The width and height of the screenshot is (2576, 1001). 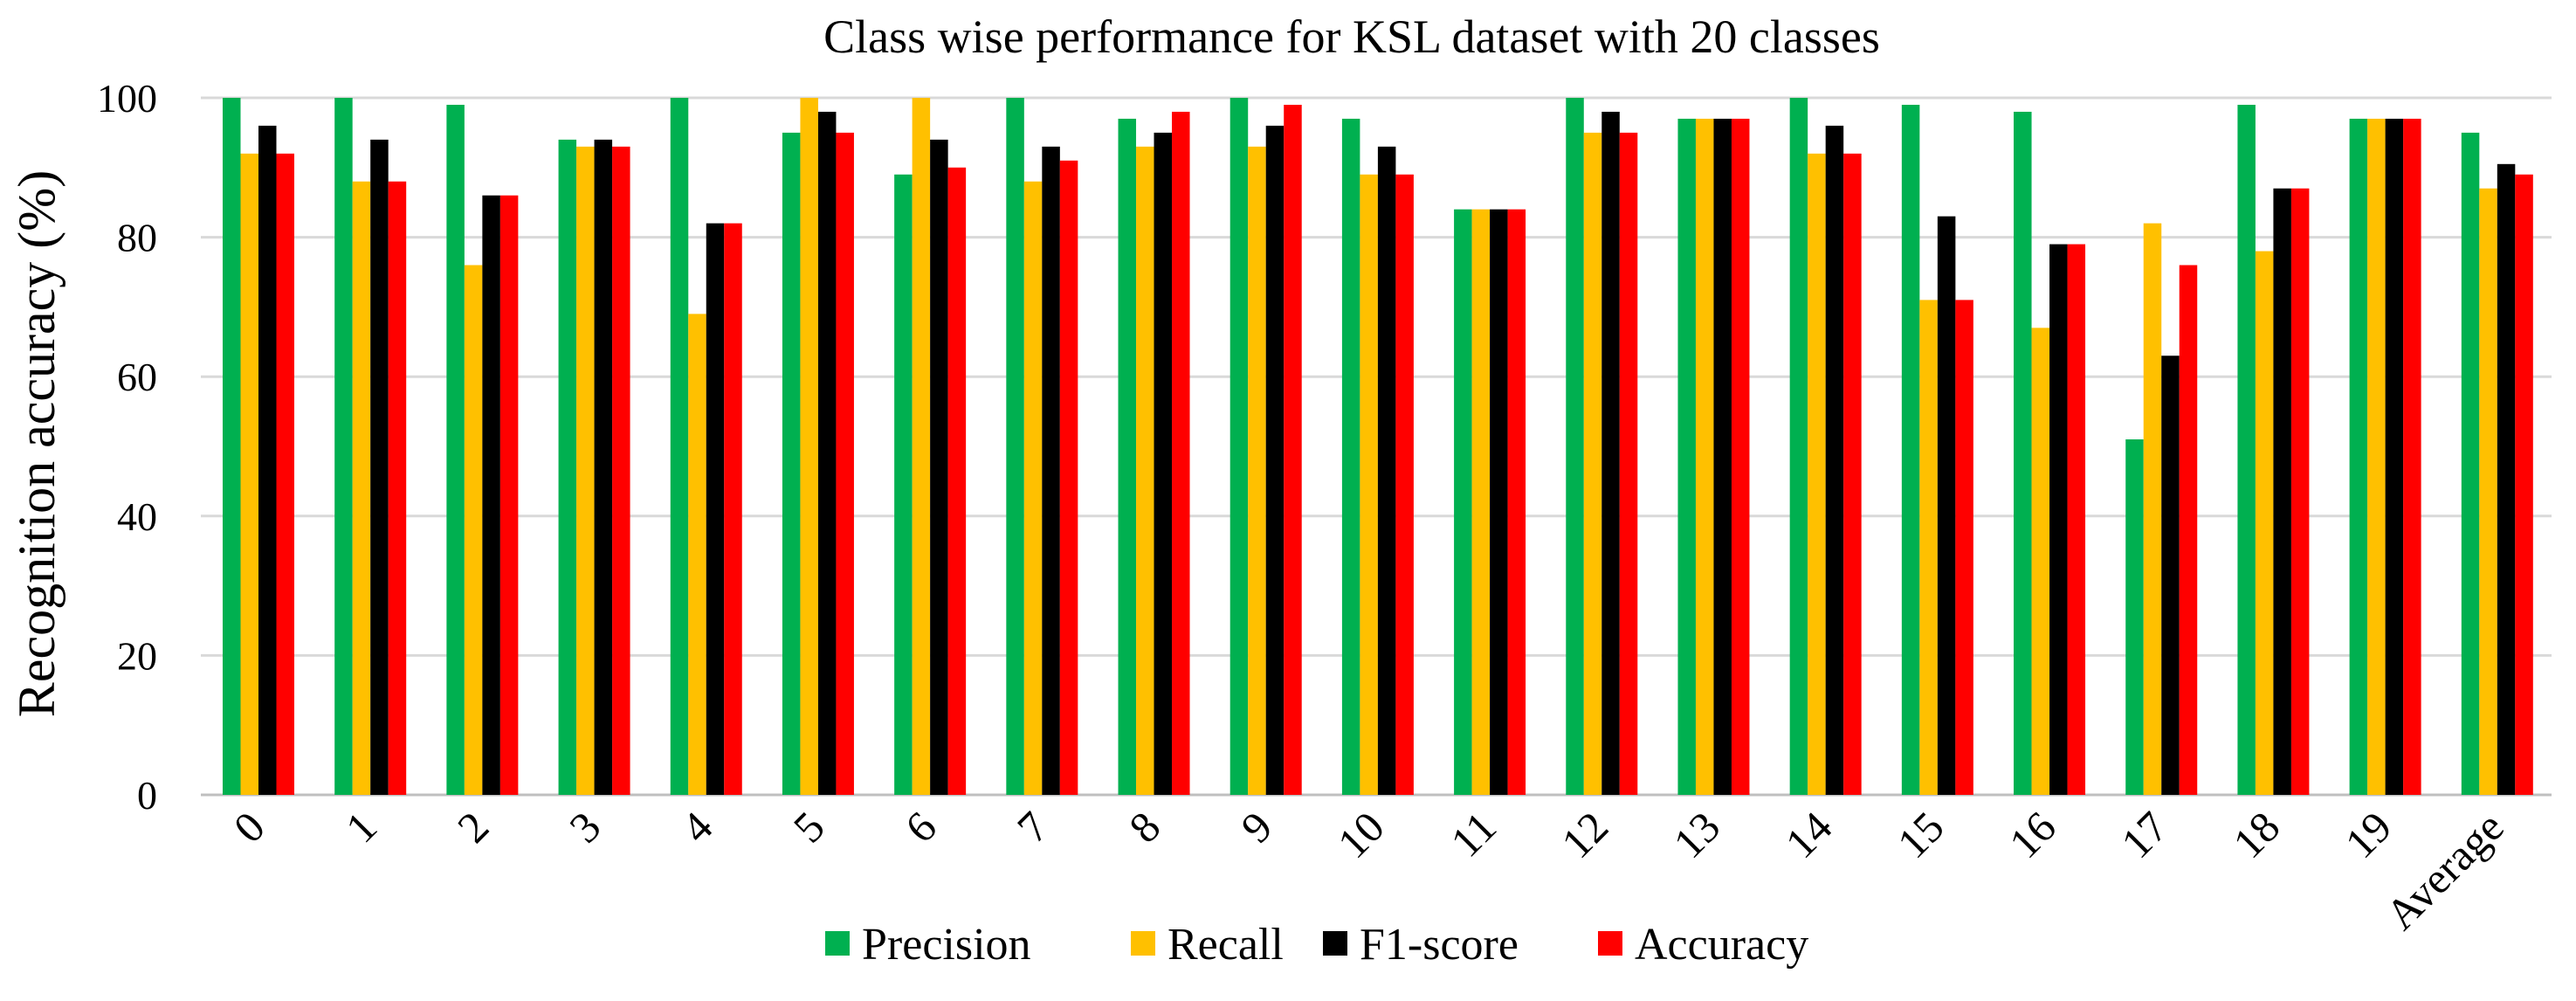 What do you see at coordinates (1316, 945) in the screenshot?
I see `legend: Precision Recall F1-score Accuracy` at bounding box center [1316, 945].